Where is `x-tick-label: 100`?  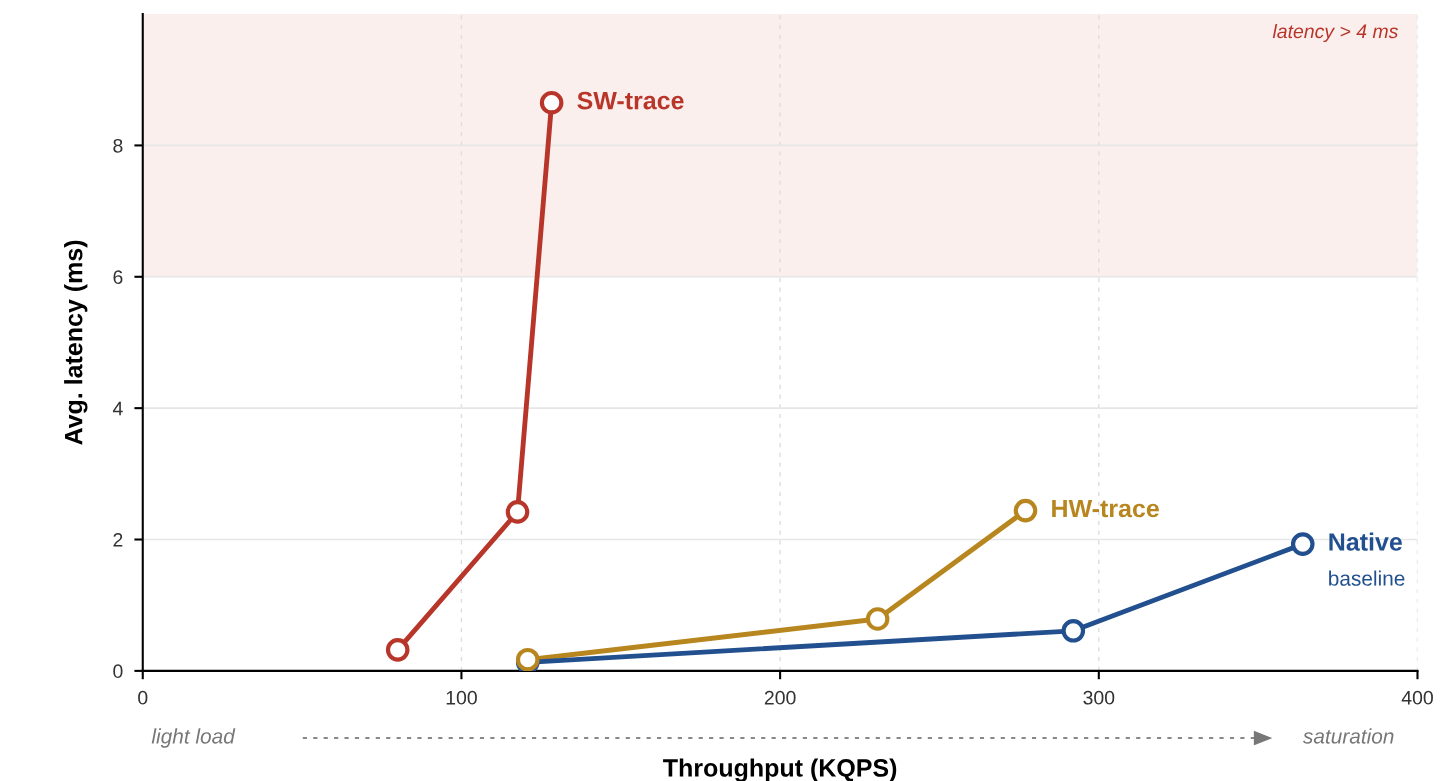
x-tick-label: 100 is located at coordinates (461, 697).